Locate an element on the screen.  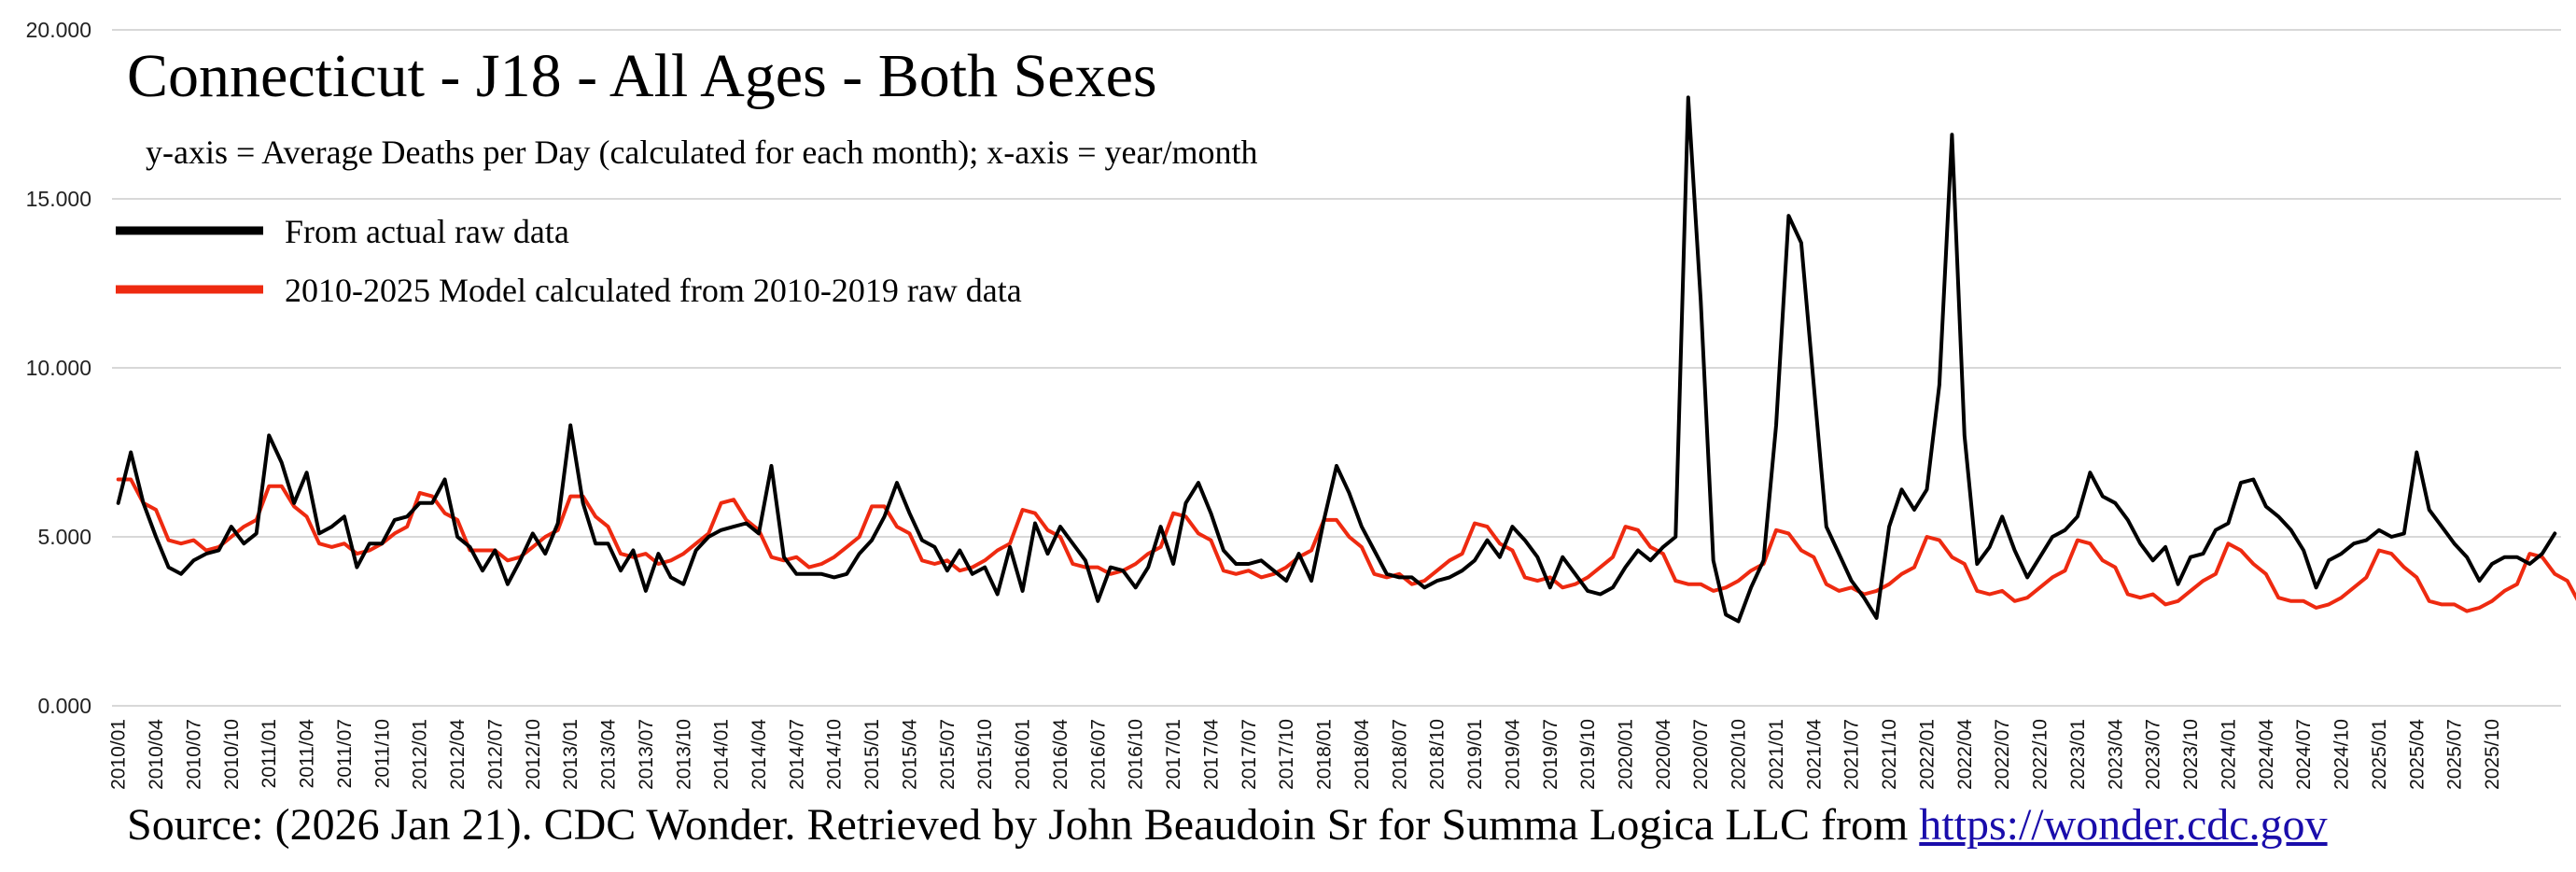
x-tick-label: 2023/01 is located at coordinates (2078, 755).